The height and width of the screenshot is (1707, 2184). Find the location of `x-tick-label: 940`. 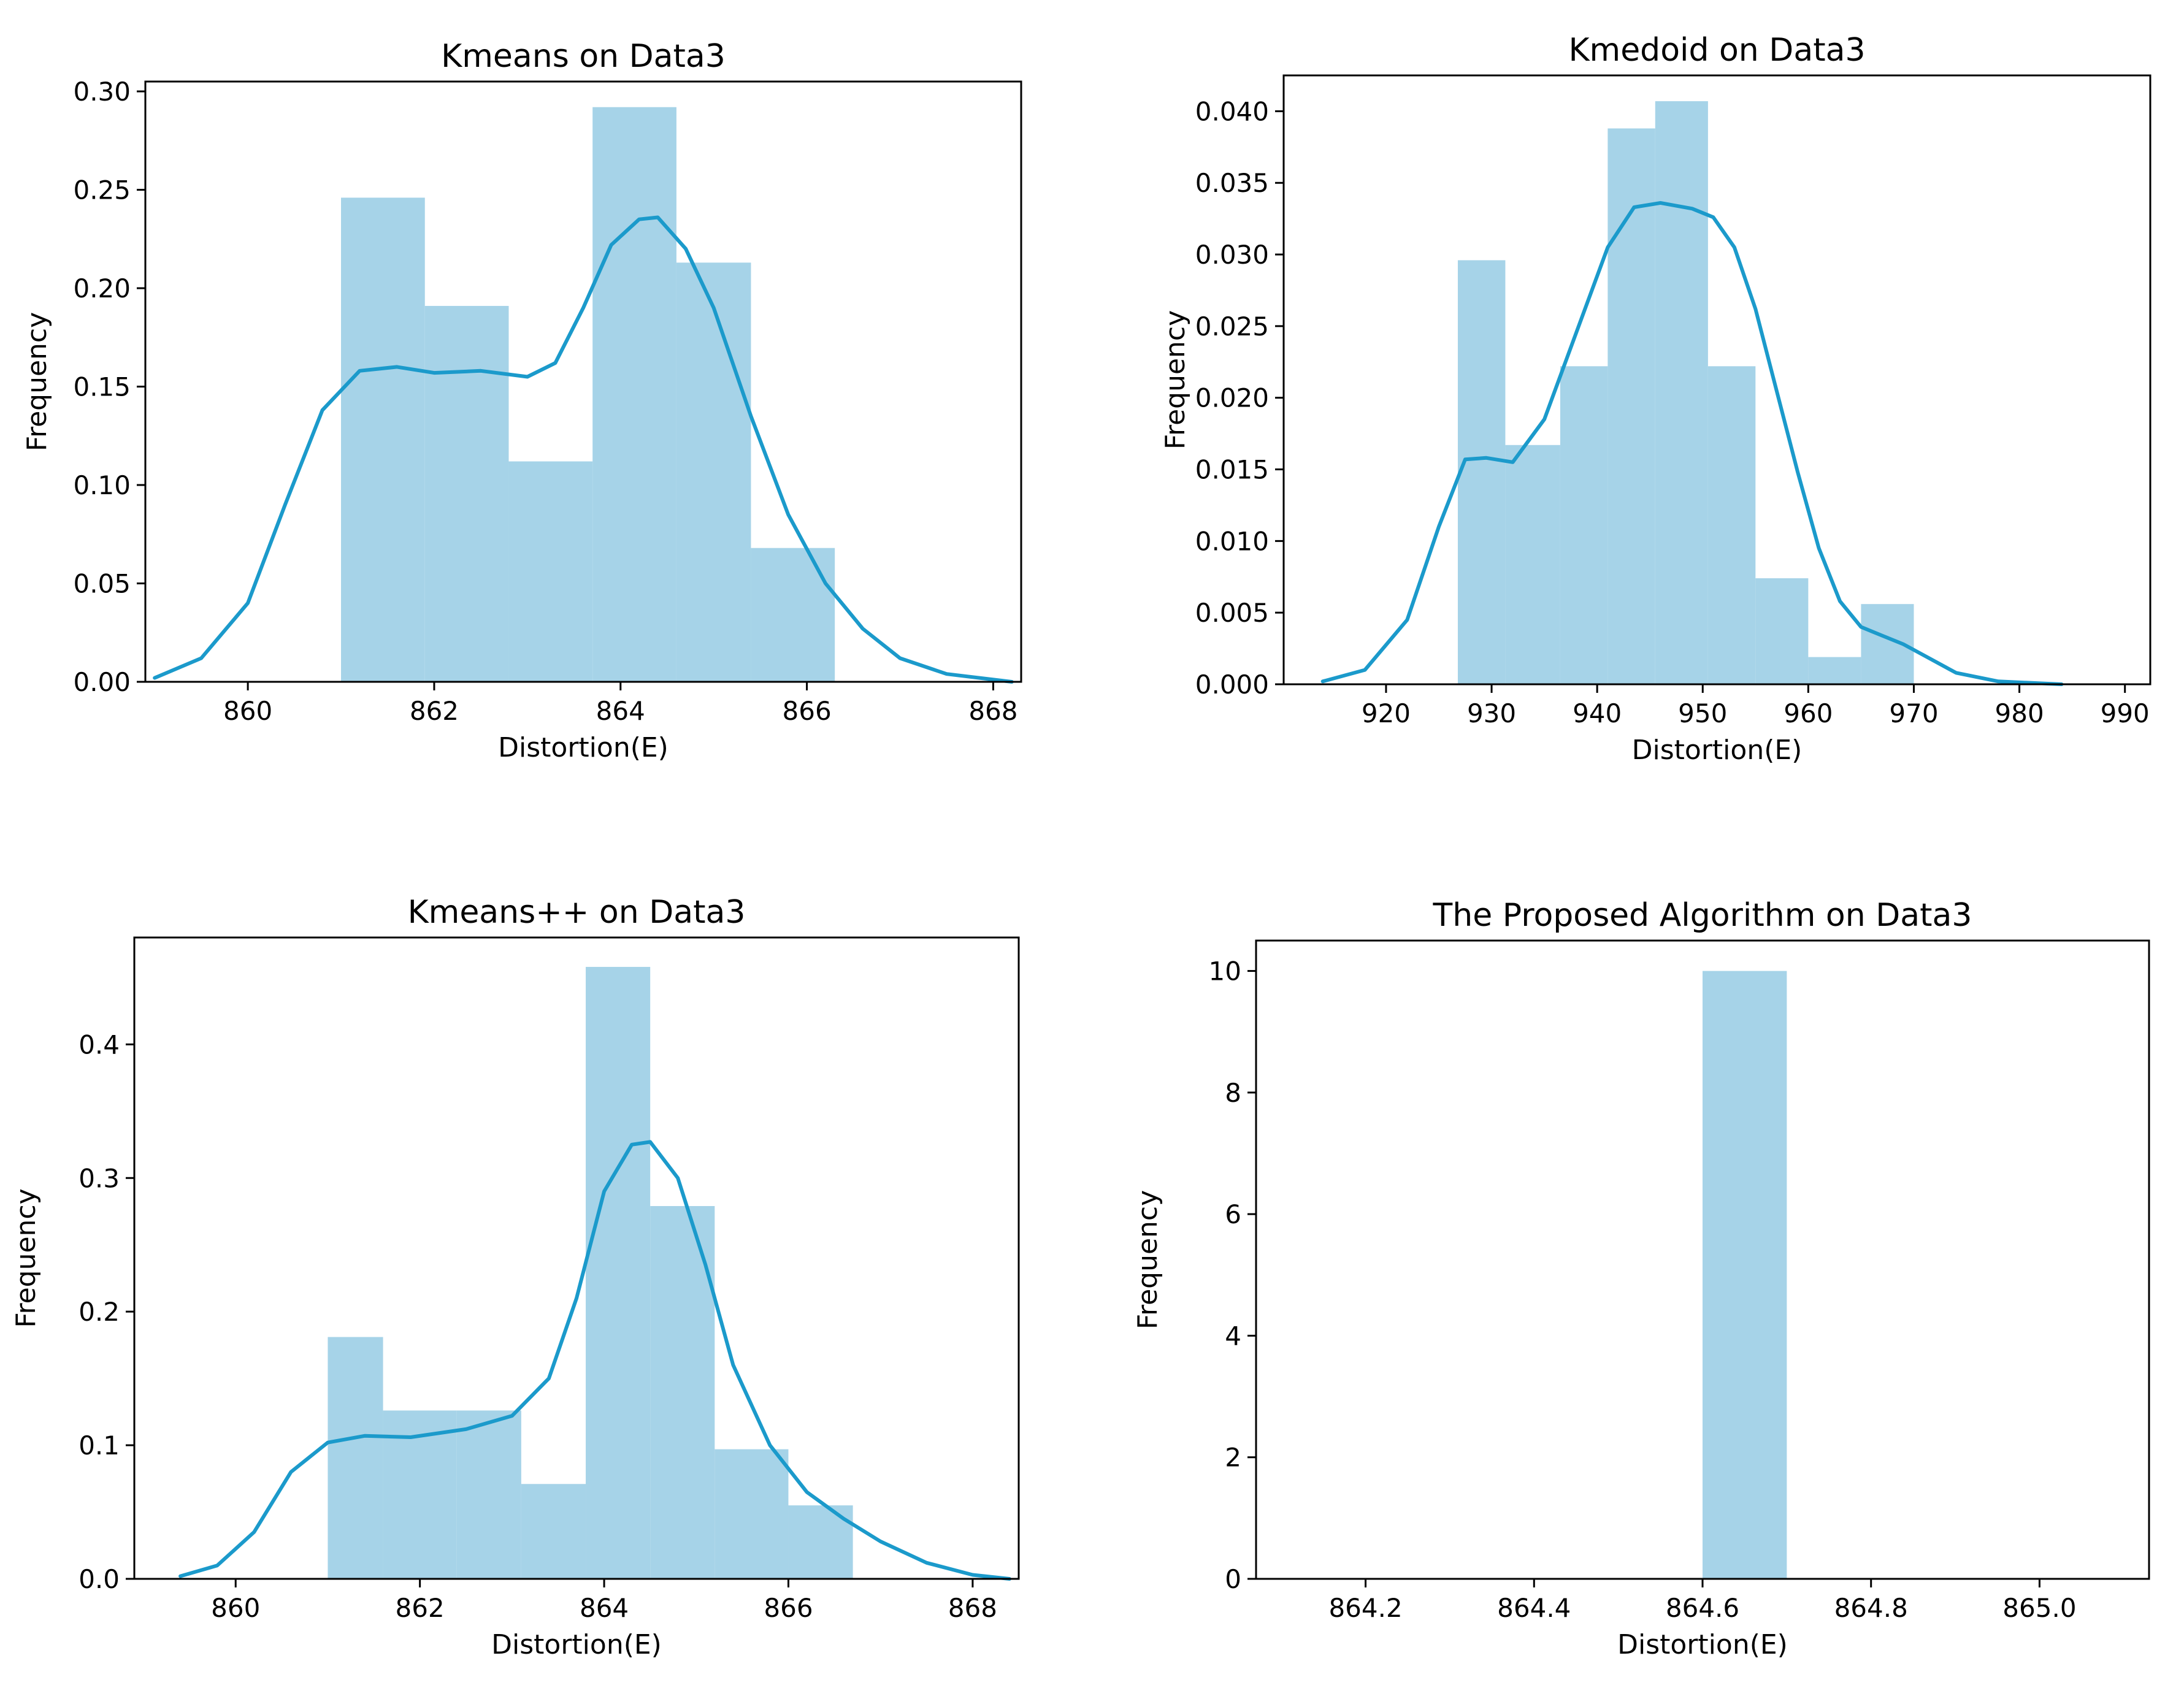

x-tick-label: 940 is located at coordinates (1597, 713).